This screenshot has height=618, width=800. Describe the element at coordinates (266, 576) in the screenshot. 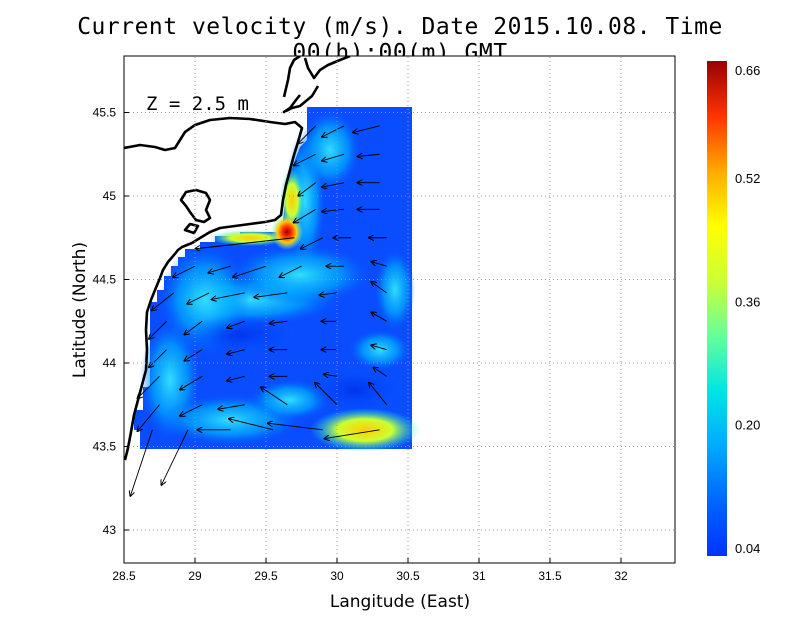

I see `x-tick-label: 29.5` at that location.